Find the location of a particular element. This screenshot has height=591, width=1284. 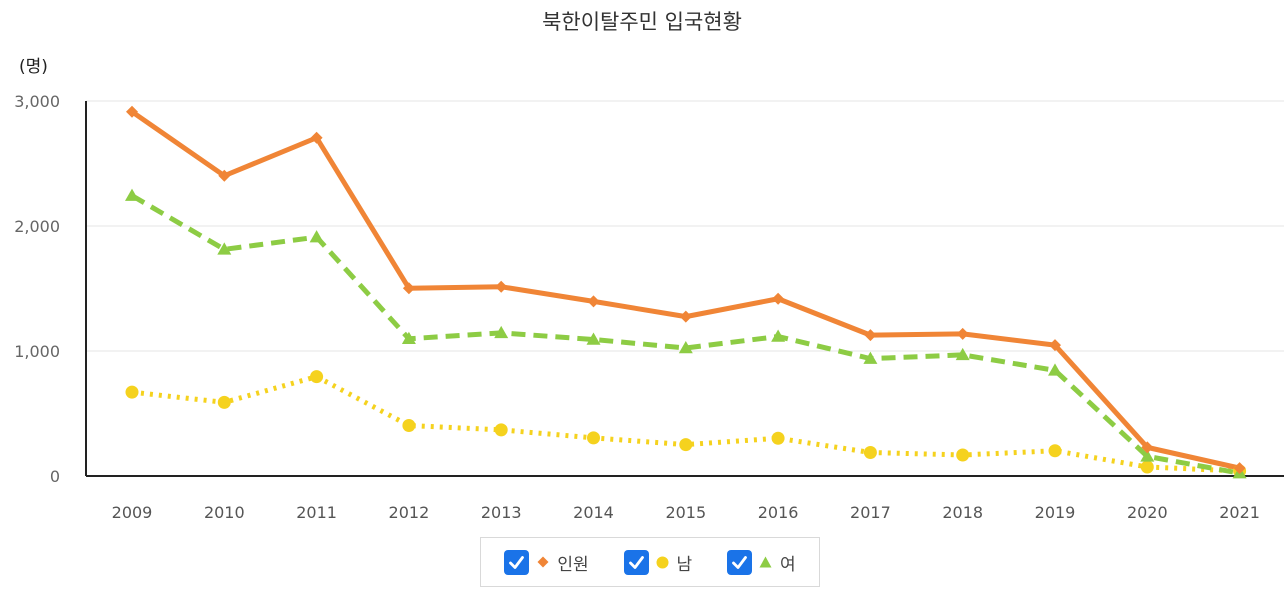

x-tick-label: 2012 is located at coordinates (409, 512).